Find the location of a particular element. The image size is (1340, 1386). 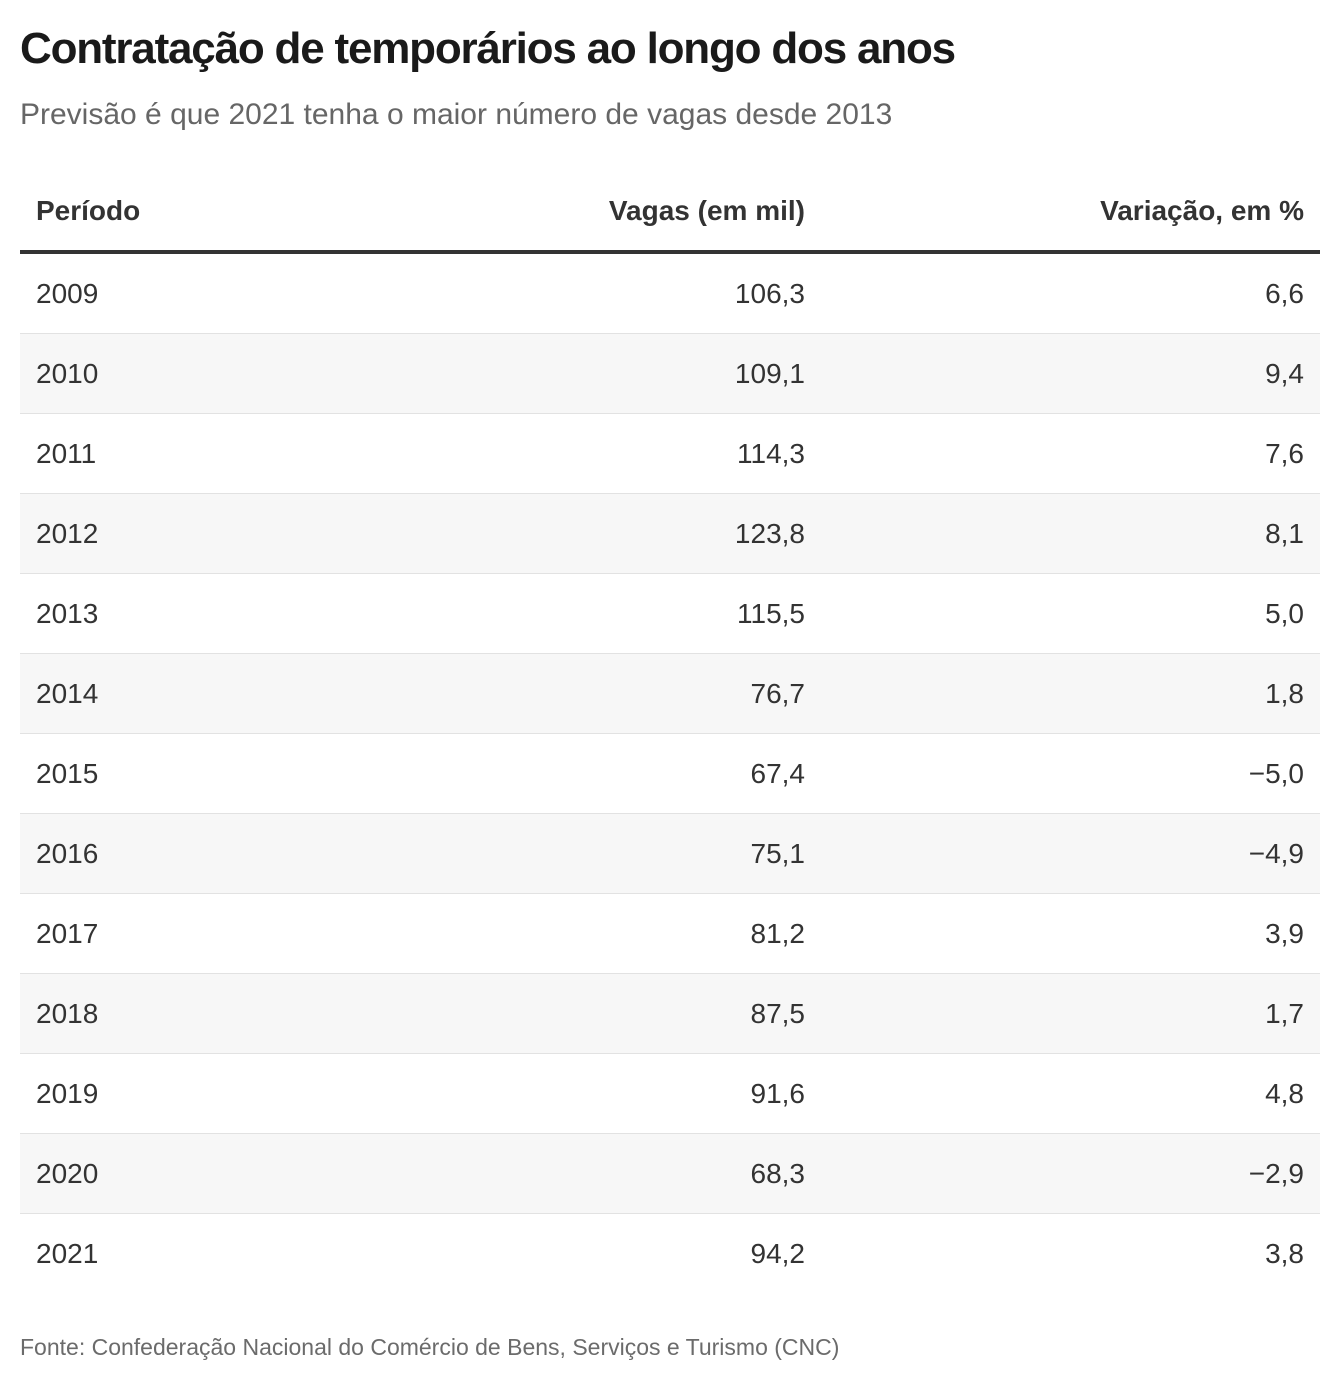

vacancies-cell: 91,6 is located at coordinates (585, 1093).